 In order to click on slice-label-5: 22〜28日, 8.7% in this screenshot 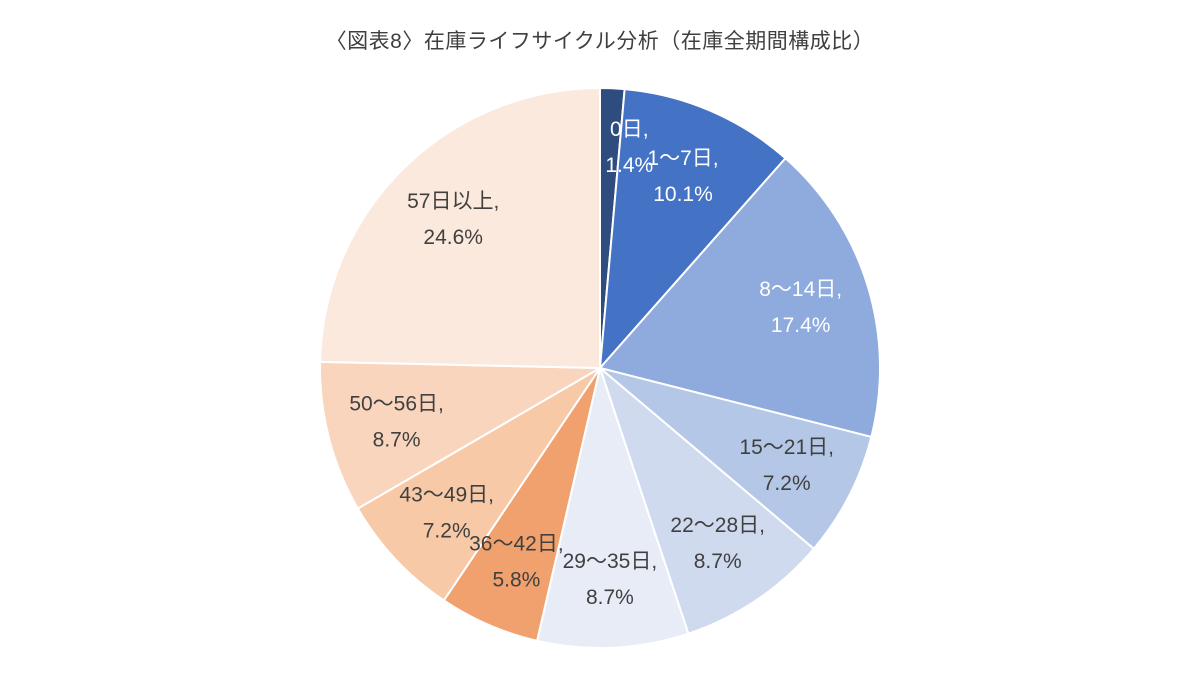, I will do `click(717, 543)`.